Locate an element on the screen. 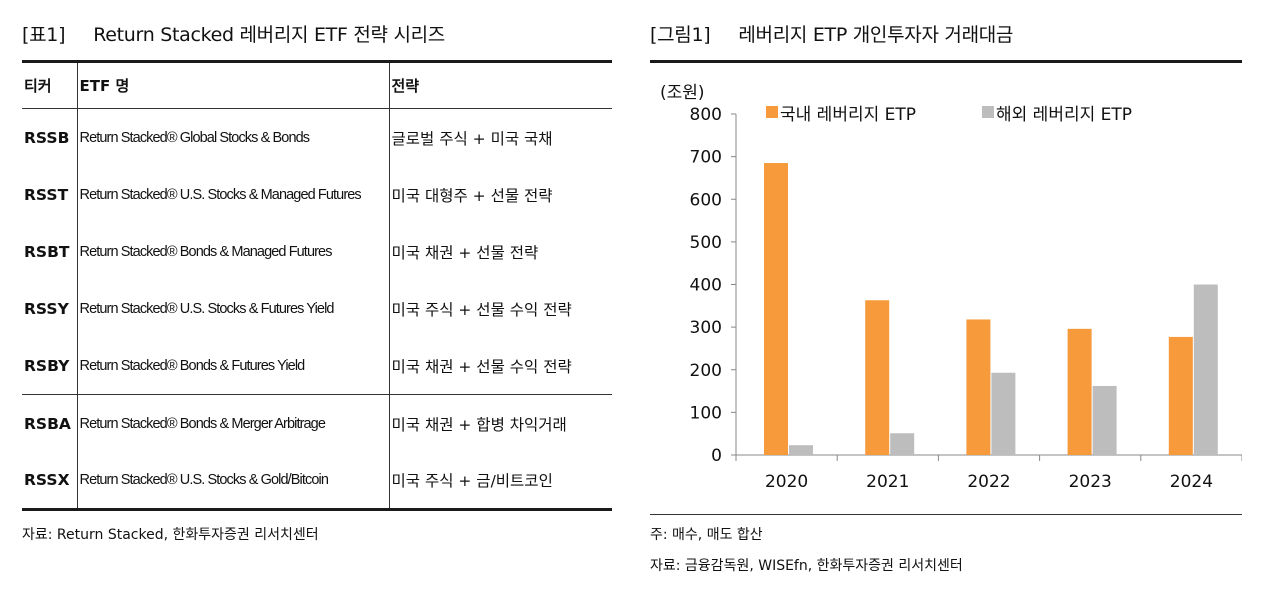 This screenshot has height=594, width=1280. ticker-cell: RSSB is located at coordinates (47, 137).